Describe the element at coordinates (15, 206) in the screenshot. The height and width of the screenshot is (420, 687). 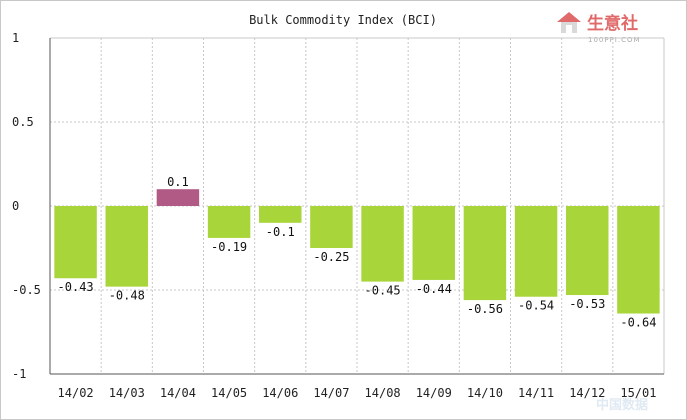
I see `y-tick-label: 0` at that location.